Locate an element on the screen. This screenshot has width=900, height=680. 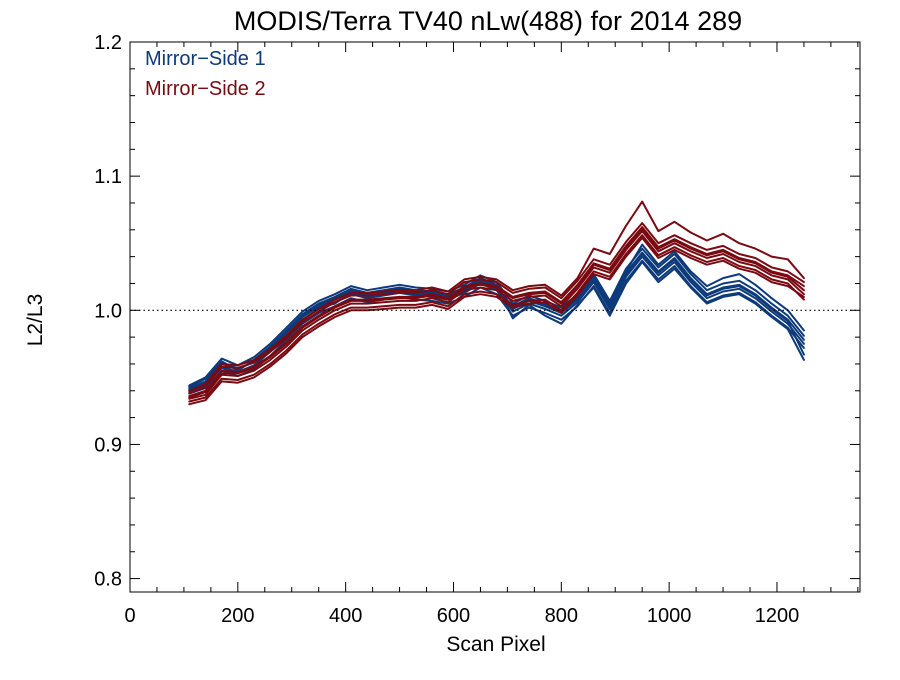
y-tick-label: 1.2 is located at coordinates (108, 43).